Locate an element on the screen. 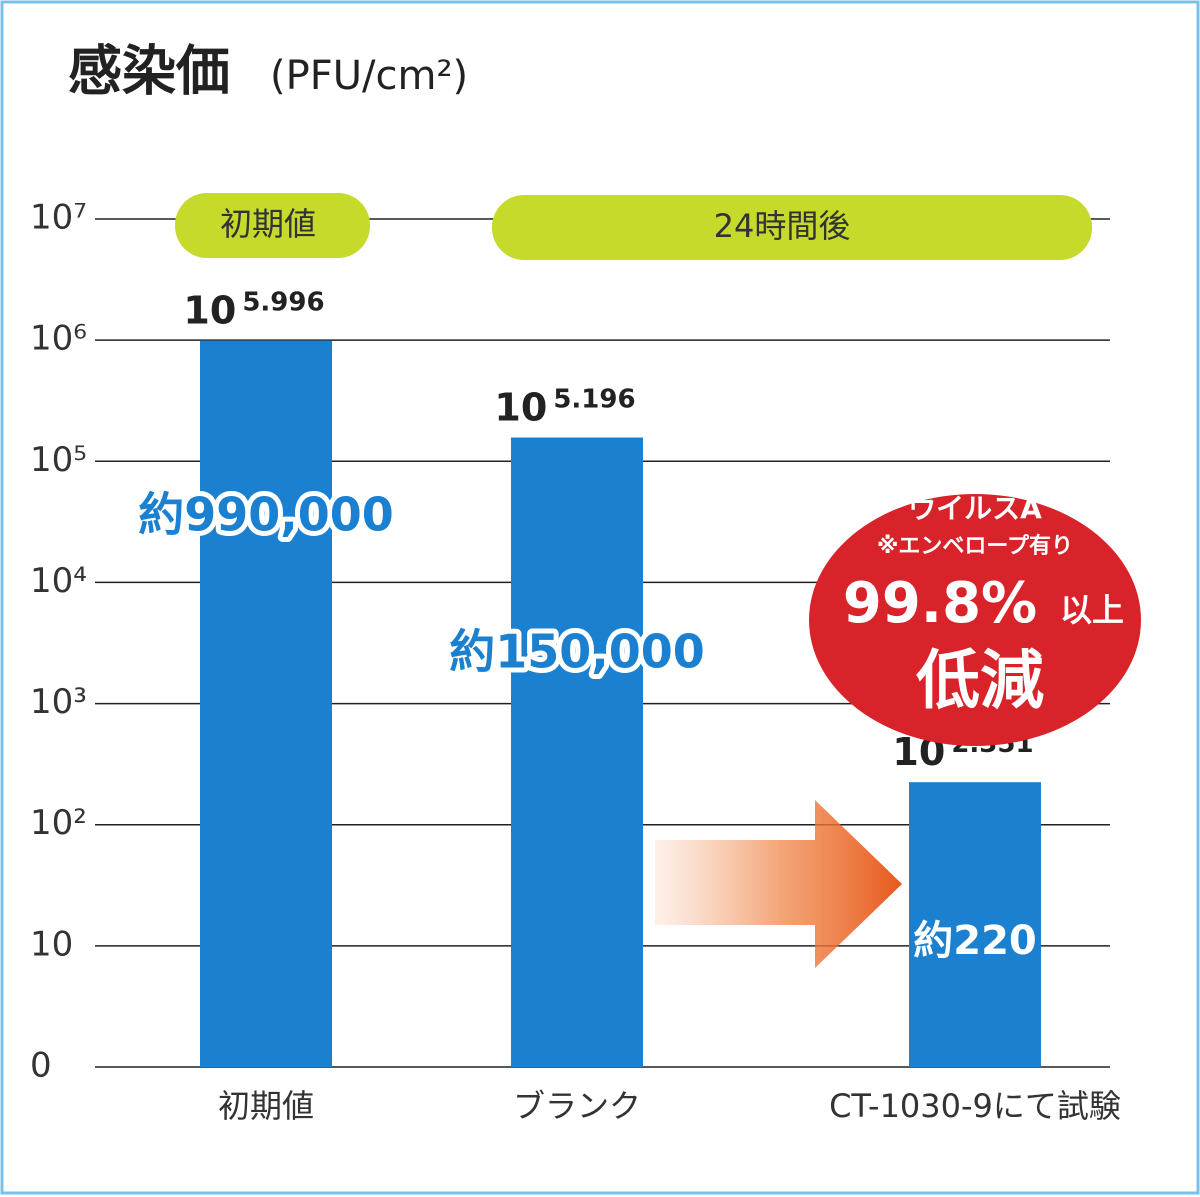 The width and height of the screenshot is (1200, 1197). bar-note: 約150,000 is located at coordinates (577, 652).